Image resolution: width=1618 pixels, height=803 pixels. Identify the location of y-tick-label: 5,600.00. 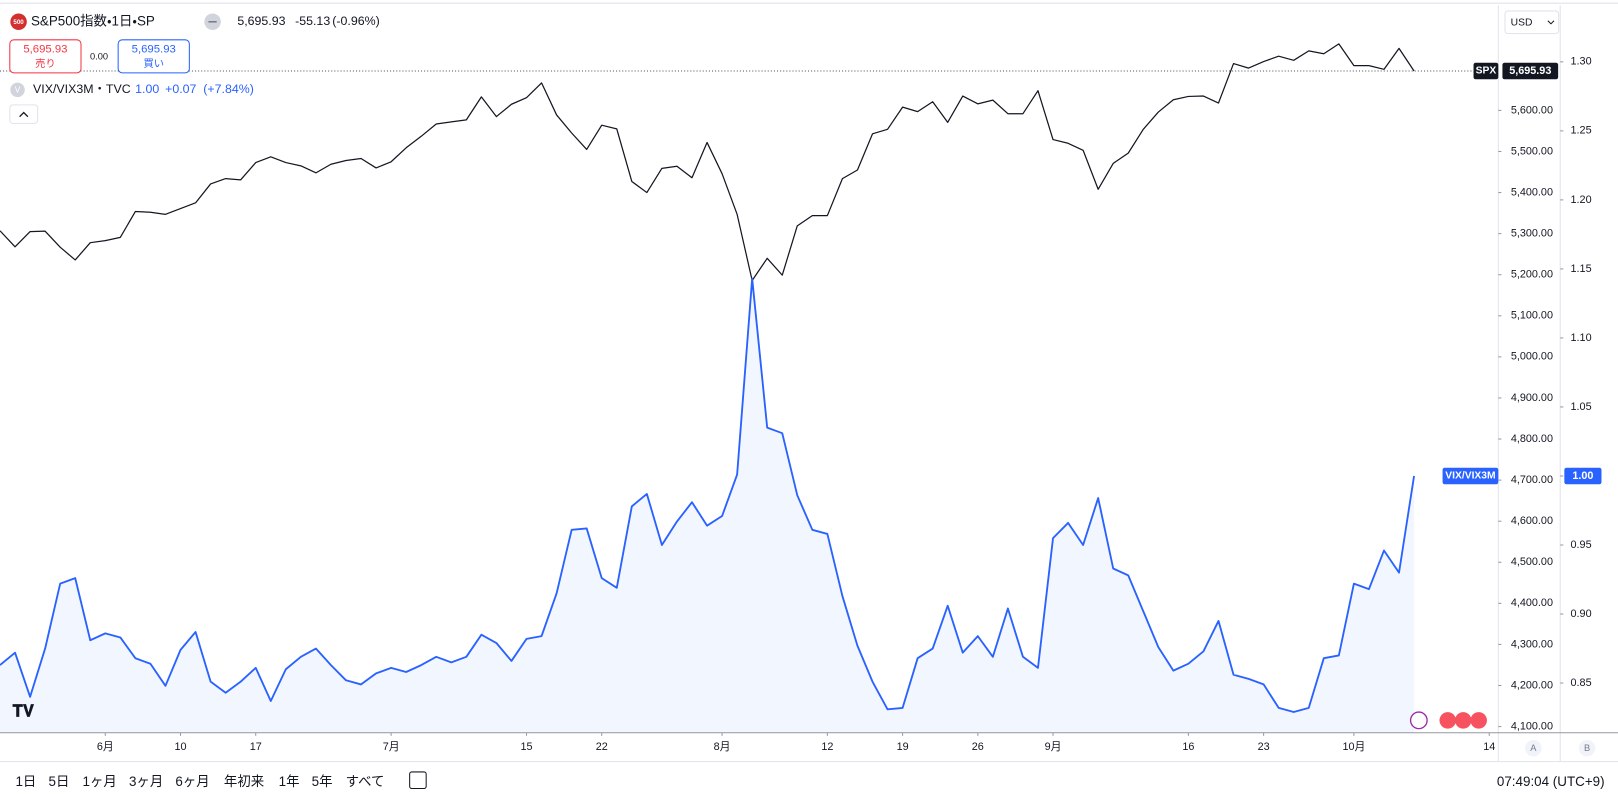
(1532, 110).